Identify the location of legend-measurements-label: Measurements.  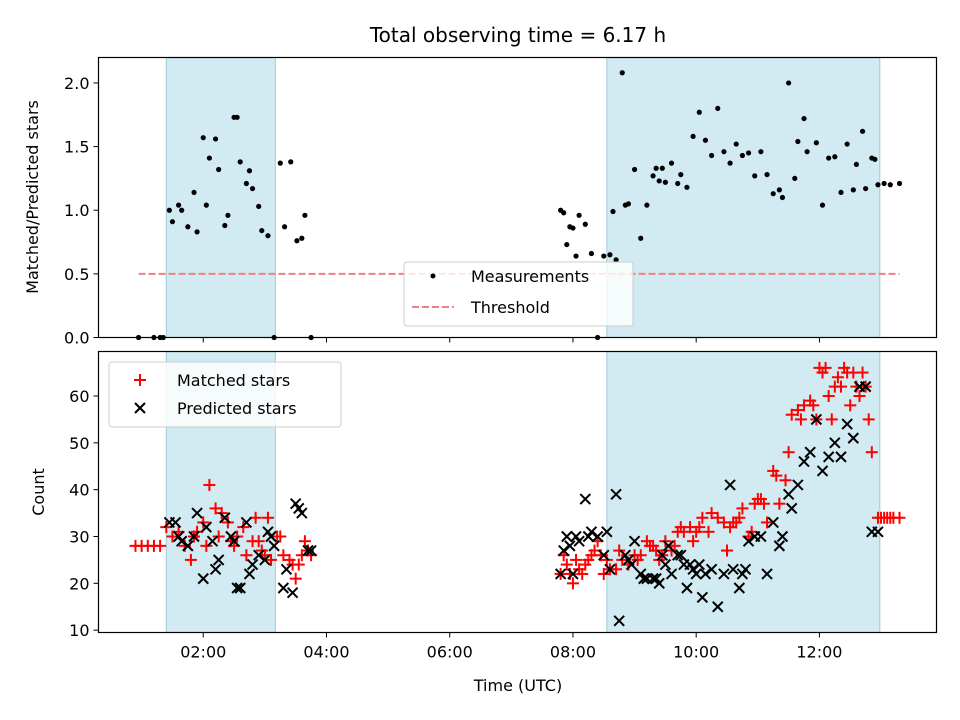
(530, 276).